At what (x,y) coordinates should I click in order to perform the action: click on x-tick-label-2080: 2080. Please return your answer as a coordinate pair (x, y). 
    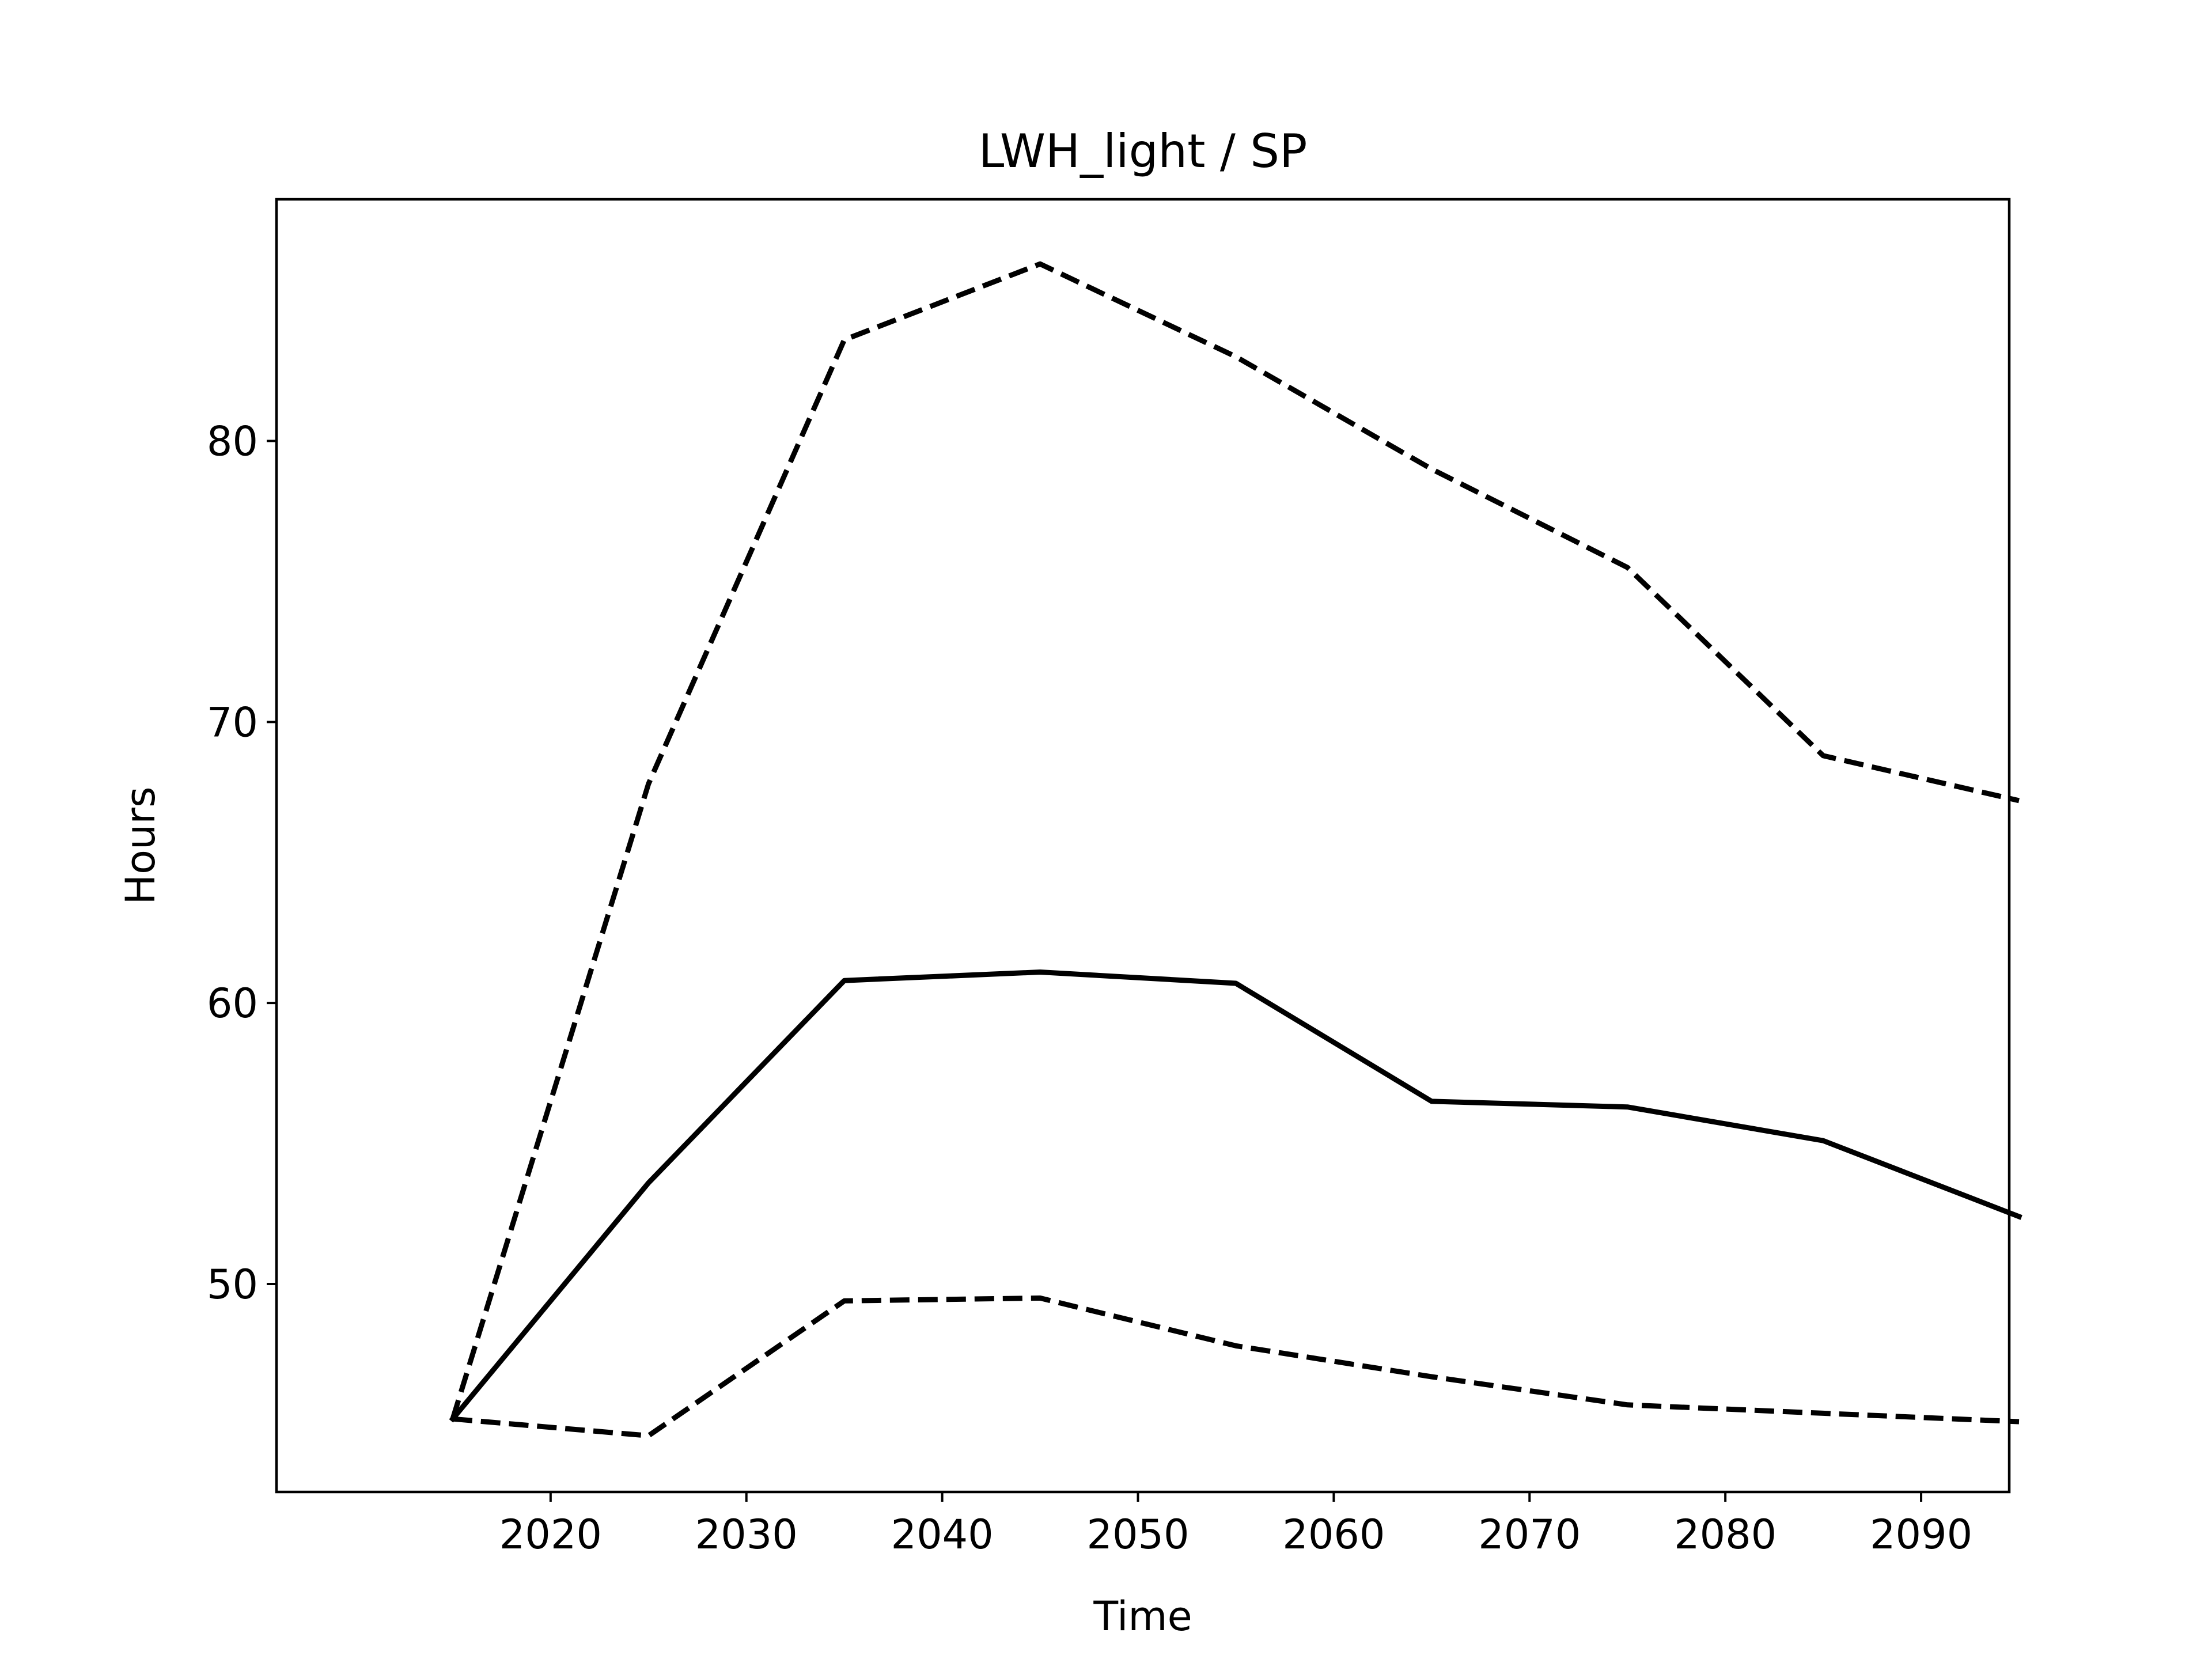
    Looking at the image, I should click on (1725, 1534).